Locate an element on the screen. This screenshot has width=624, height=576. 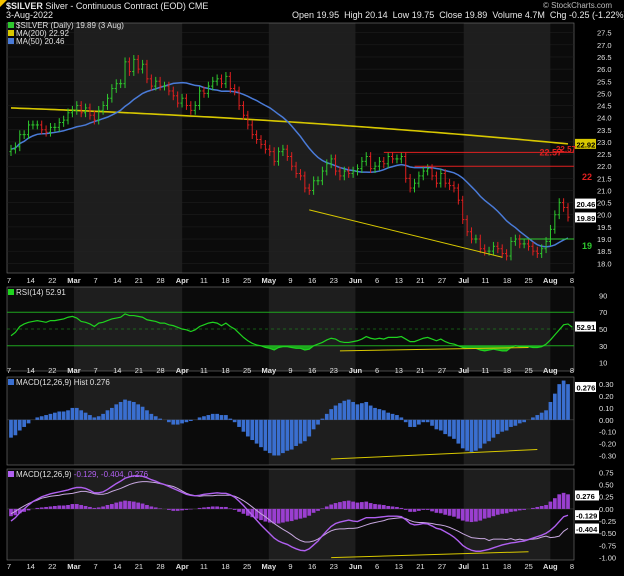
x-tick-label: 14 is located at coordinates (30, 280).